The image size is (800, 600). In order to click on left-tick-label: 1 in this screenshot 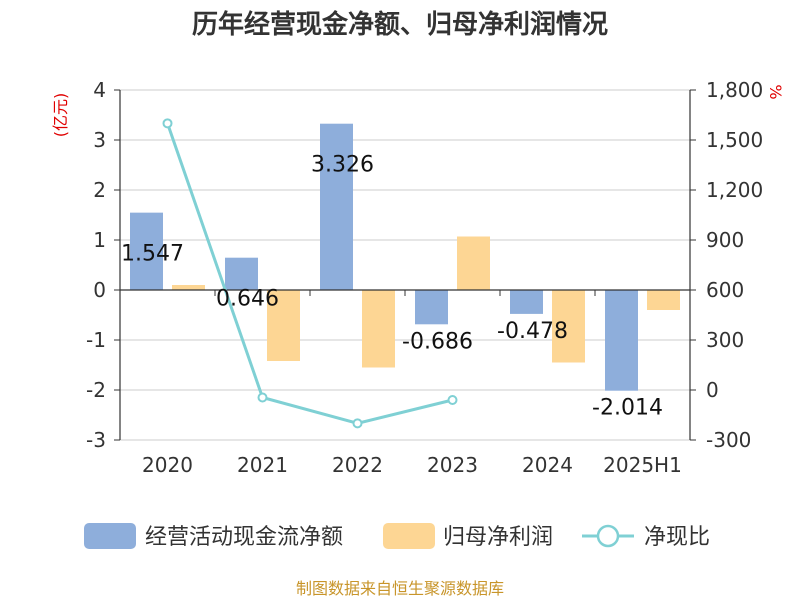, I will do `click(99, 240)`.